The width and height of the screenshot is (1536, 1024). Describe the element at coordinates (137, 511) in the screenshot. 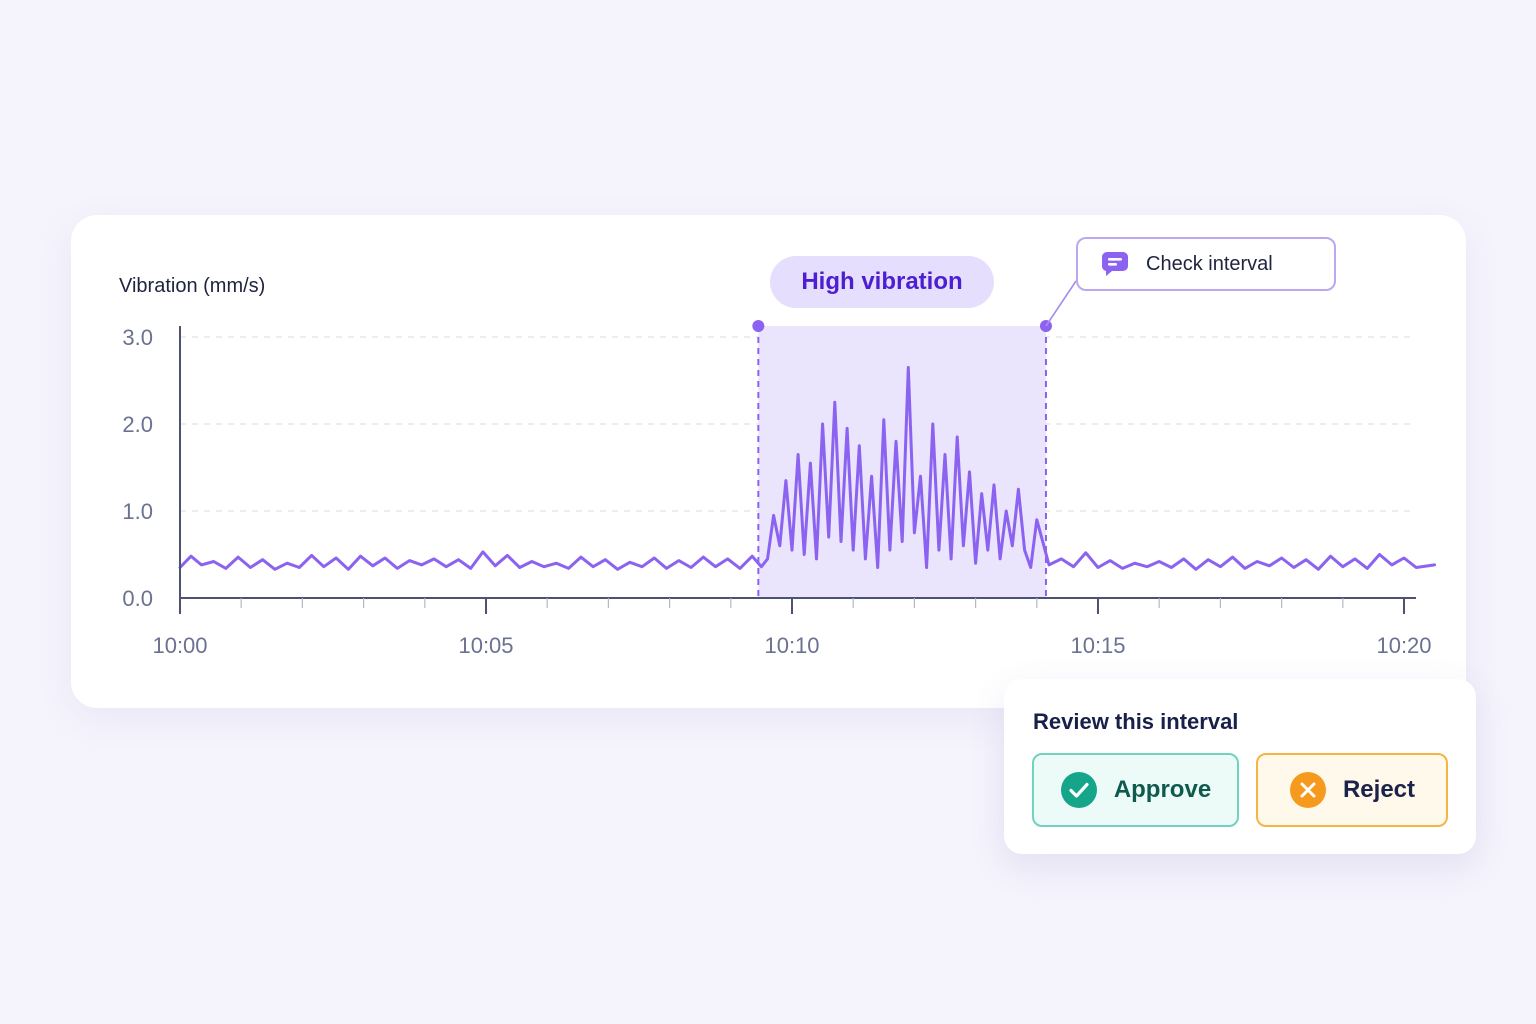

I see `y-tick-label: 1.0` at that location.